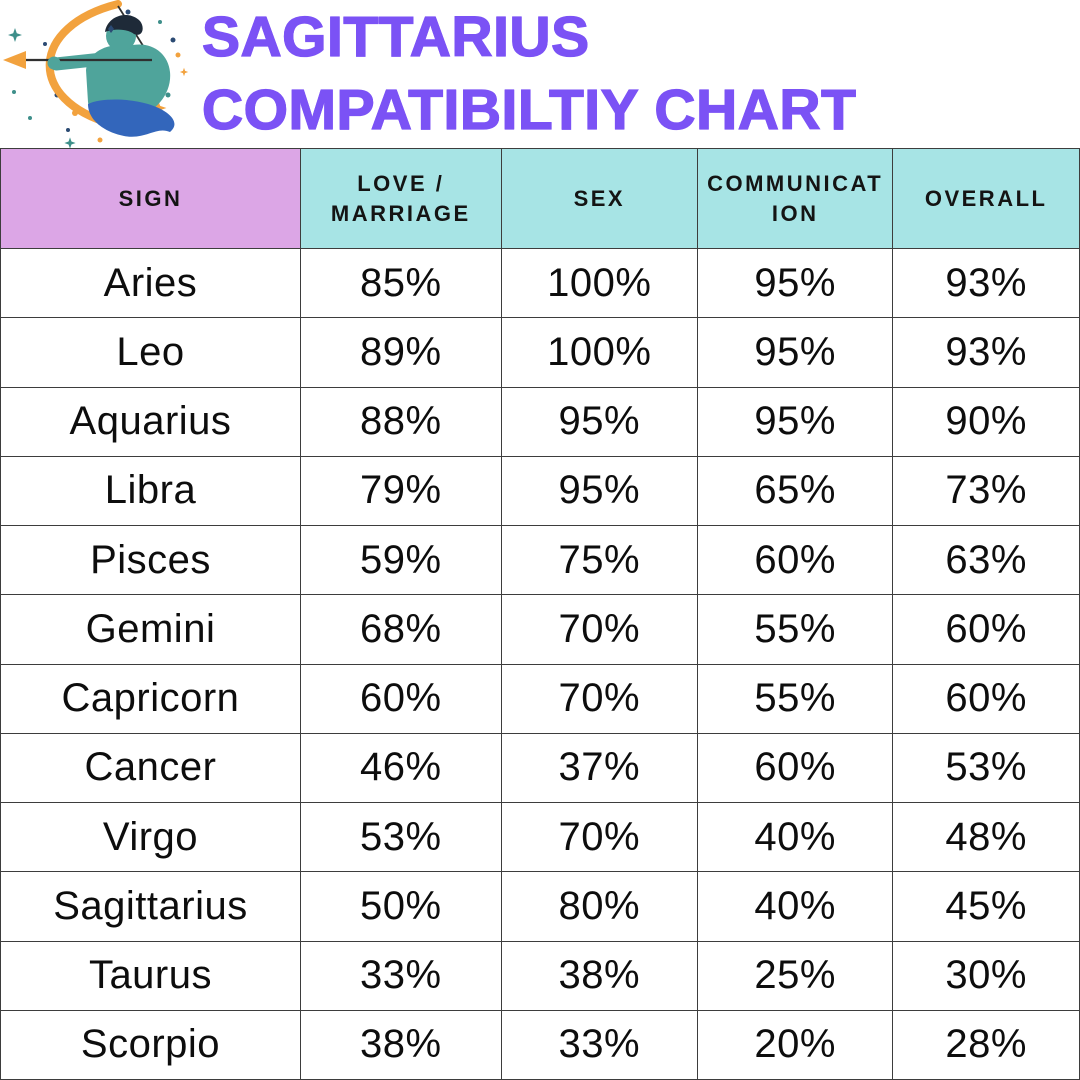 The image size is (1080, 1080). I want to click on value-cell: 85%, so click(400, 283).